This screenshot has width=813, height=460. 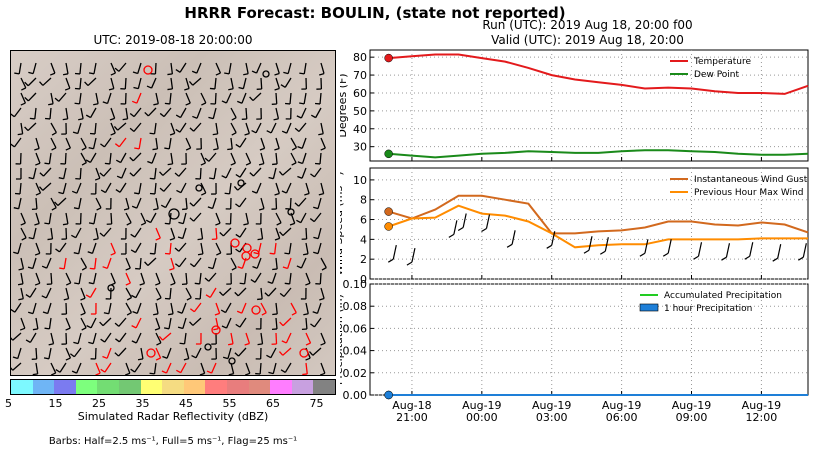 What do you see at coordinates (692, 417) in the screenshot?
I see `x-tick-label: 09:00` at bounding box center [692, 417].